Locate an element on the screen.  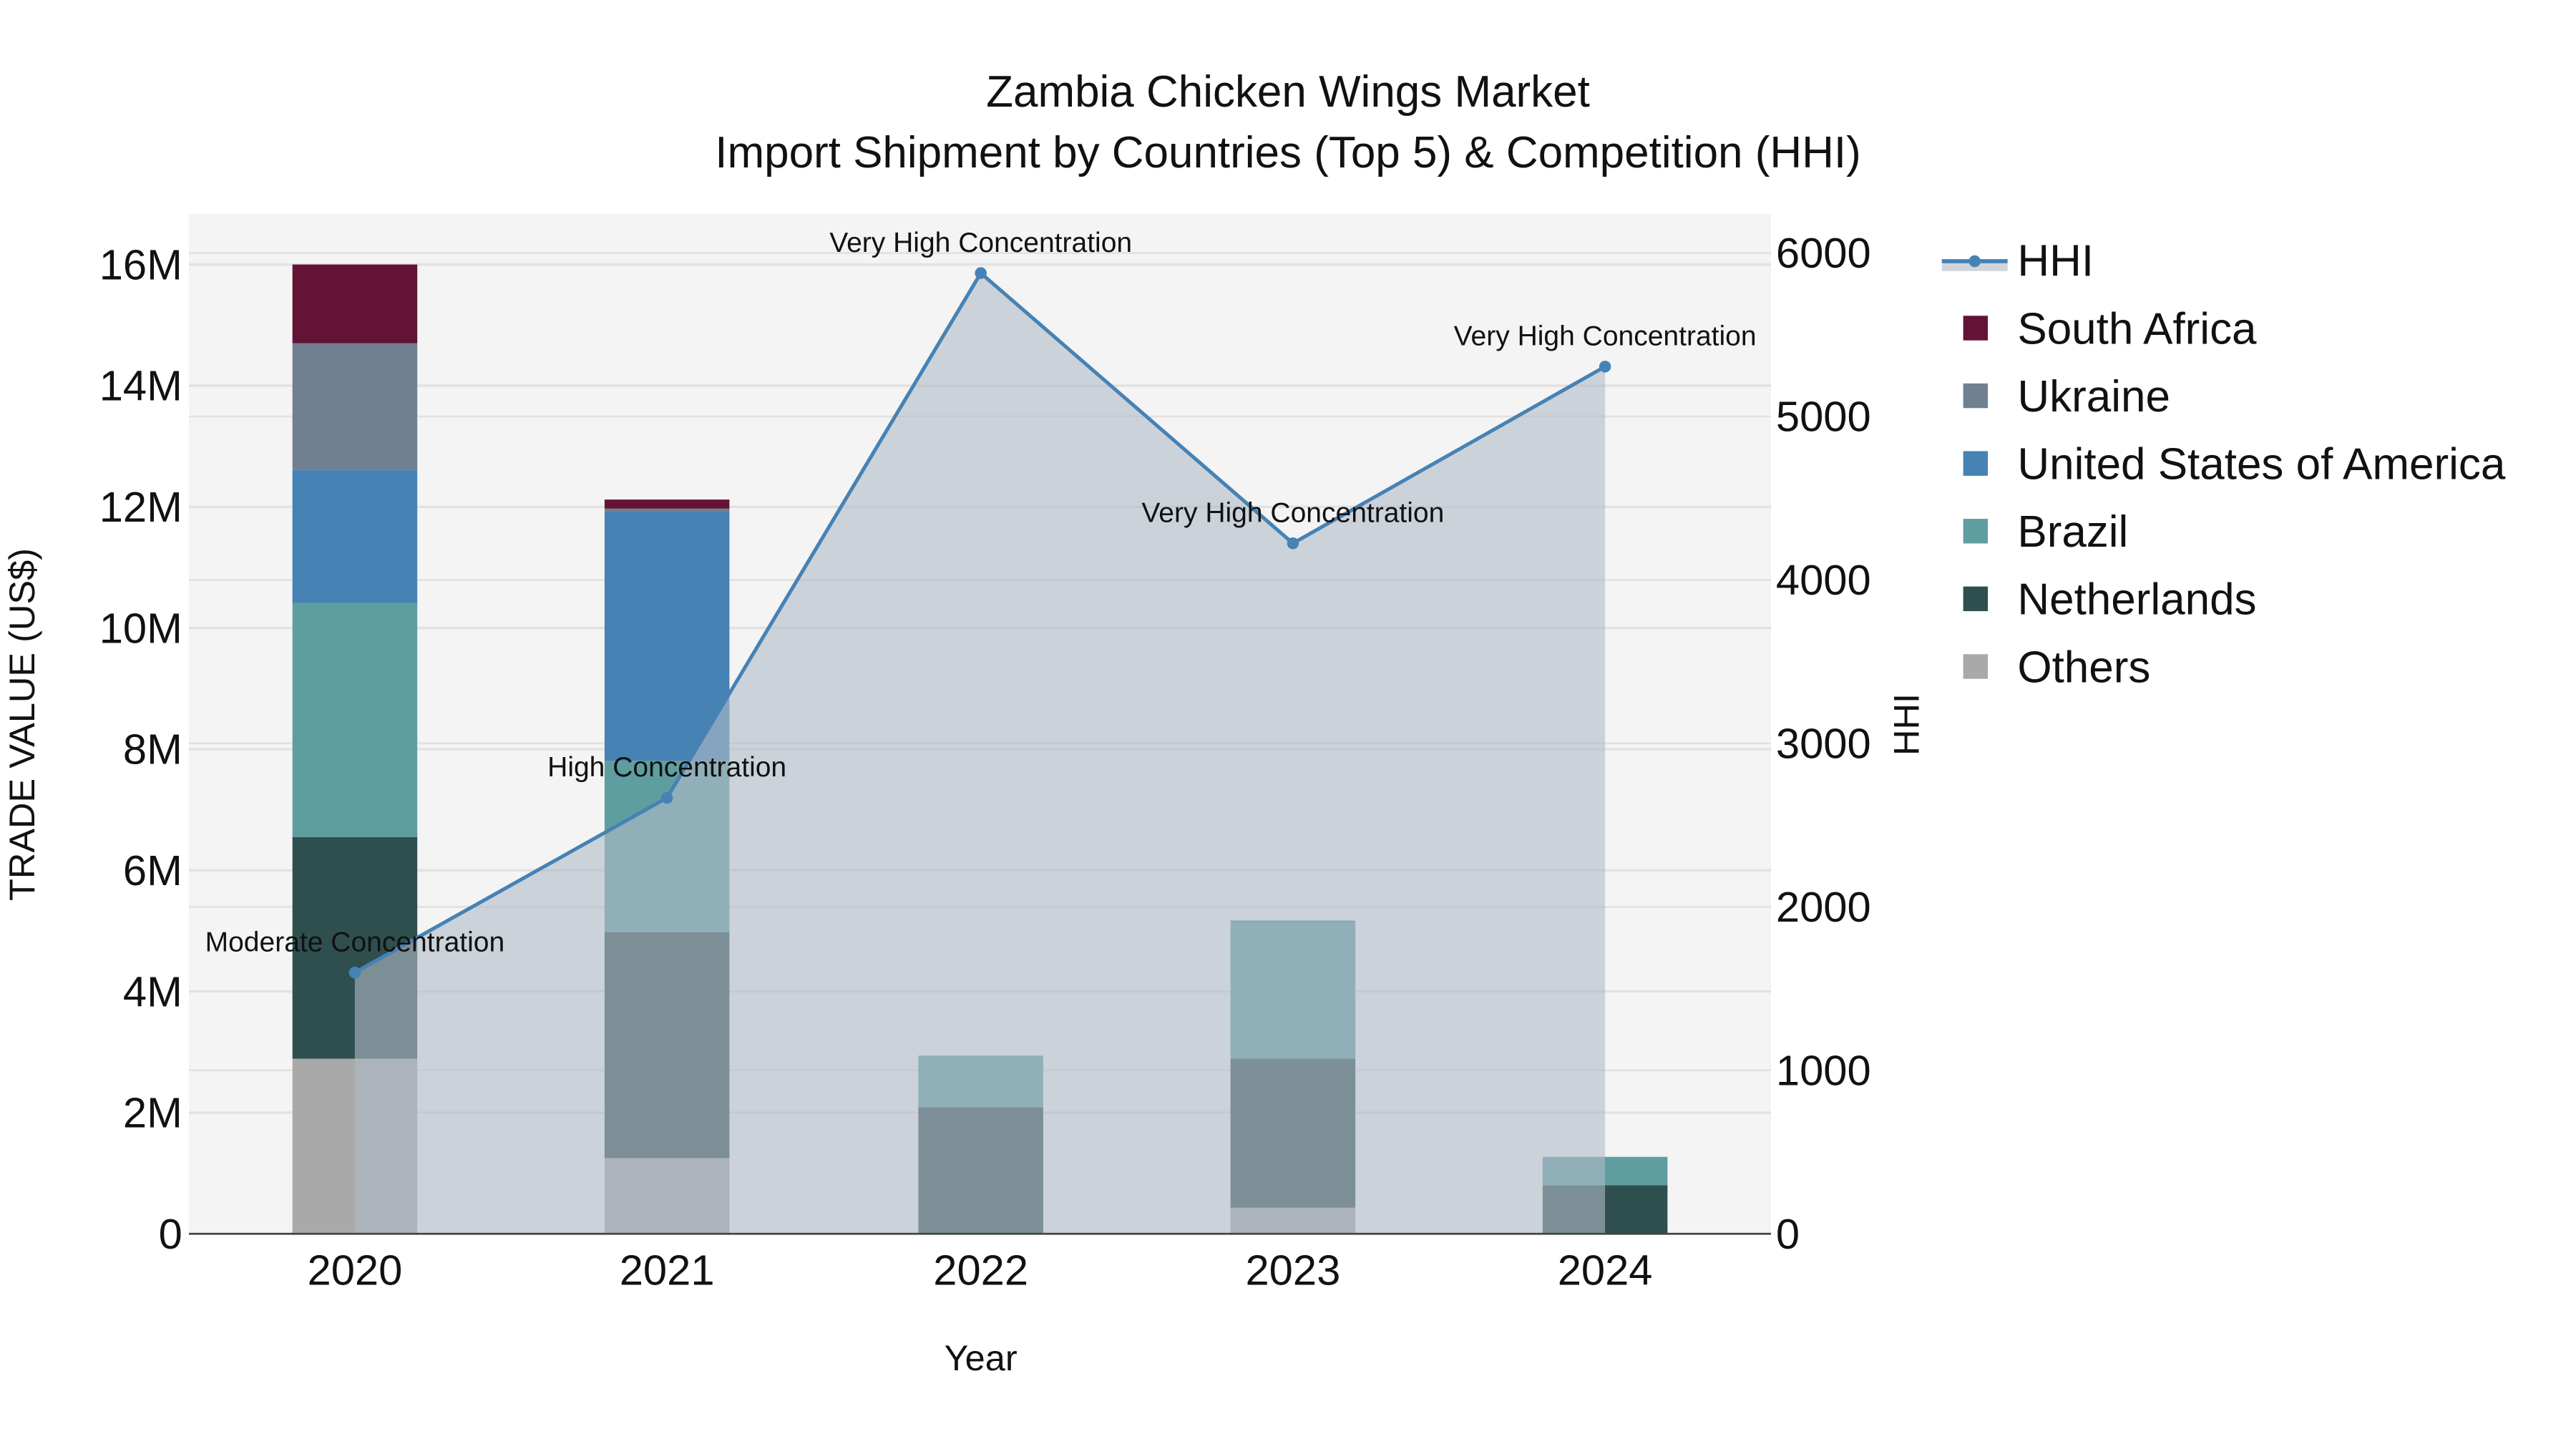
legend-item: Ukraine is located at coordinates (2066, 396).